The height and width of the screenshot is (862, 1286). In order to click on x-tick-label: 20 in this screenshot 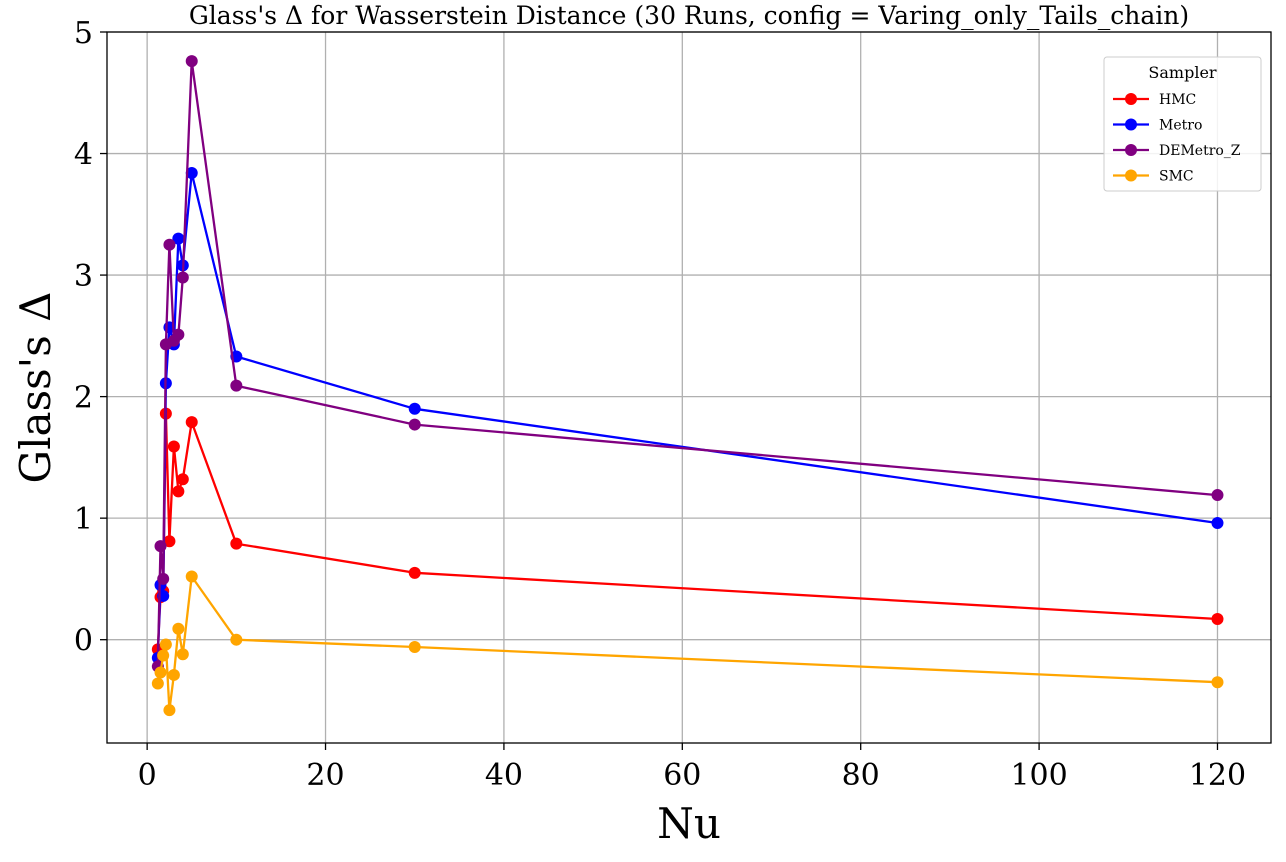, I will do `click(325, 775)`.